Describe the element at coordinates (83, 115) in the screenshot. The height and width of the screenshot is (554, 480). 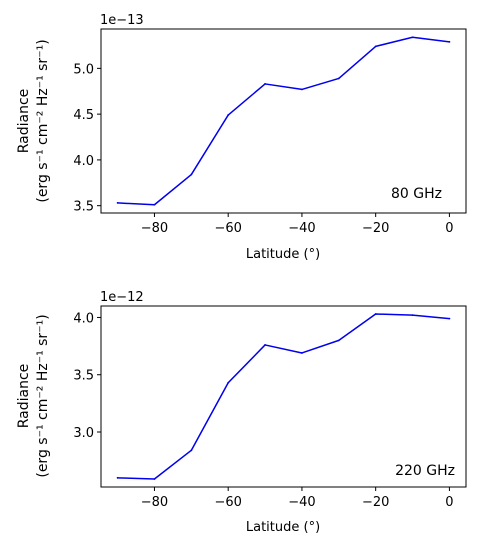
I see `y-tick-label: 4.5` at that location.